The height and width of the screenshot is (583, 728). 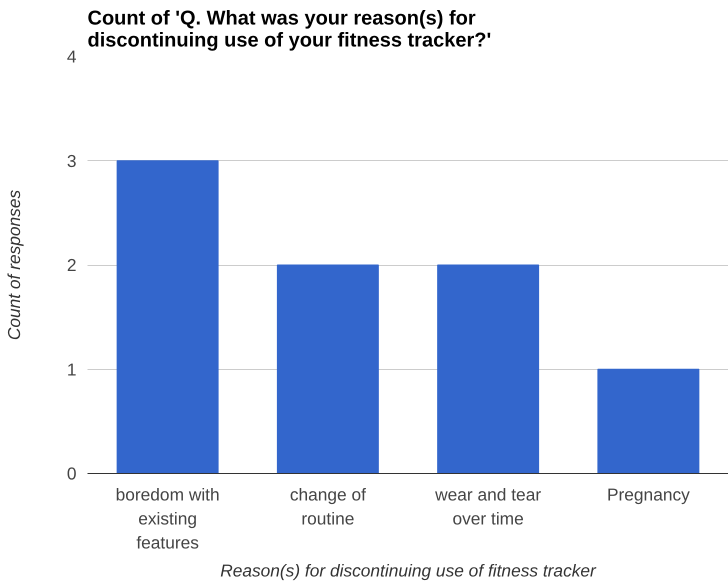 What do you see at coordinates (14, 265) in the screenshot?
I see `y-axis-title: Count of responses` at bounding box center [14, 265].